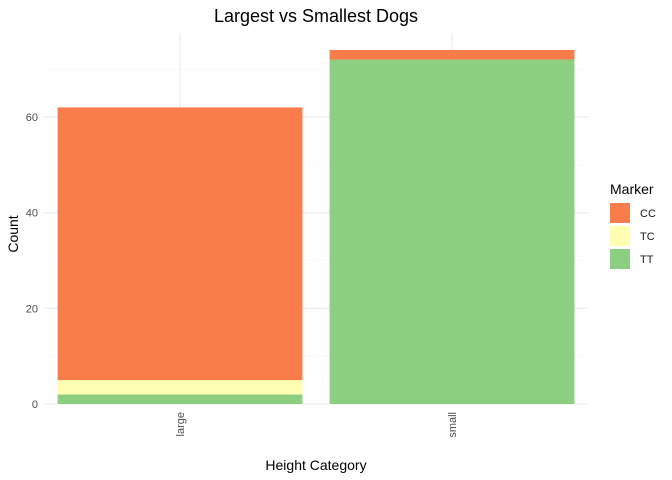 Image resolution: width=672 pixels, height=480 pixels. What do you see at coordinates (620, 259) in the screenshot?
I see `legend-key-tt` at bounding box center [620, 259].